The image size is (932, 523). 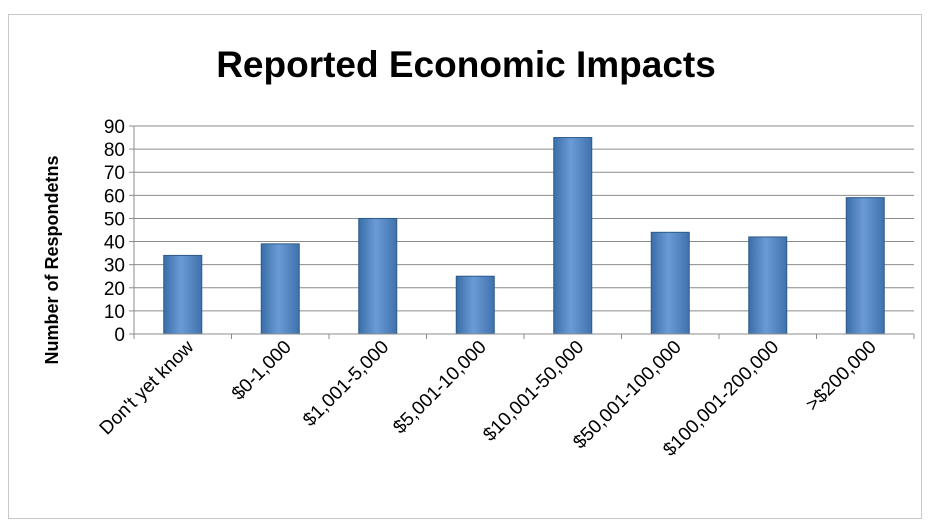 I want to click on x-tick-label: $5,001-10,000, so click(x=440, y=388).